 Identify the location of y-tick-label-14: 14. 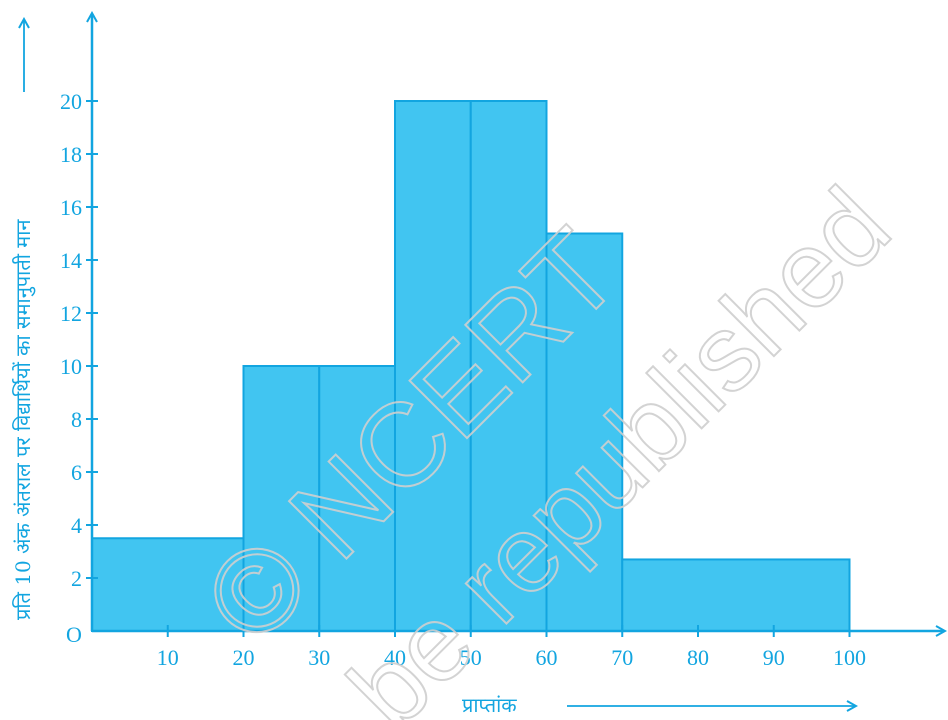
(71, 260).